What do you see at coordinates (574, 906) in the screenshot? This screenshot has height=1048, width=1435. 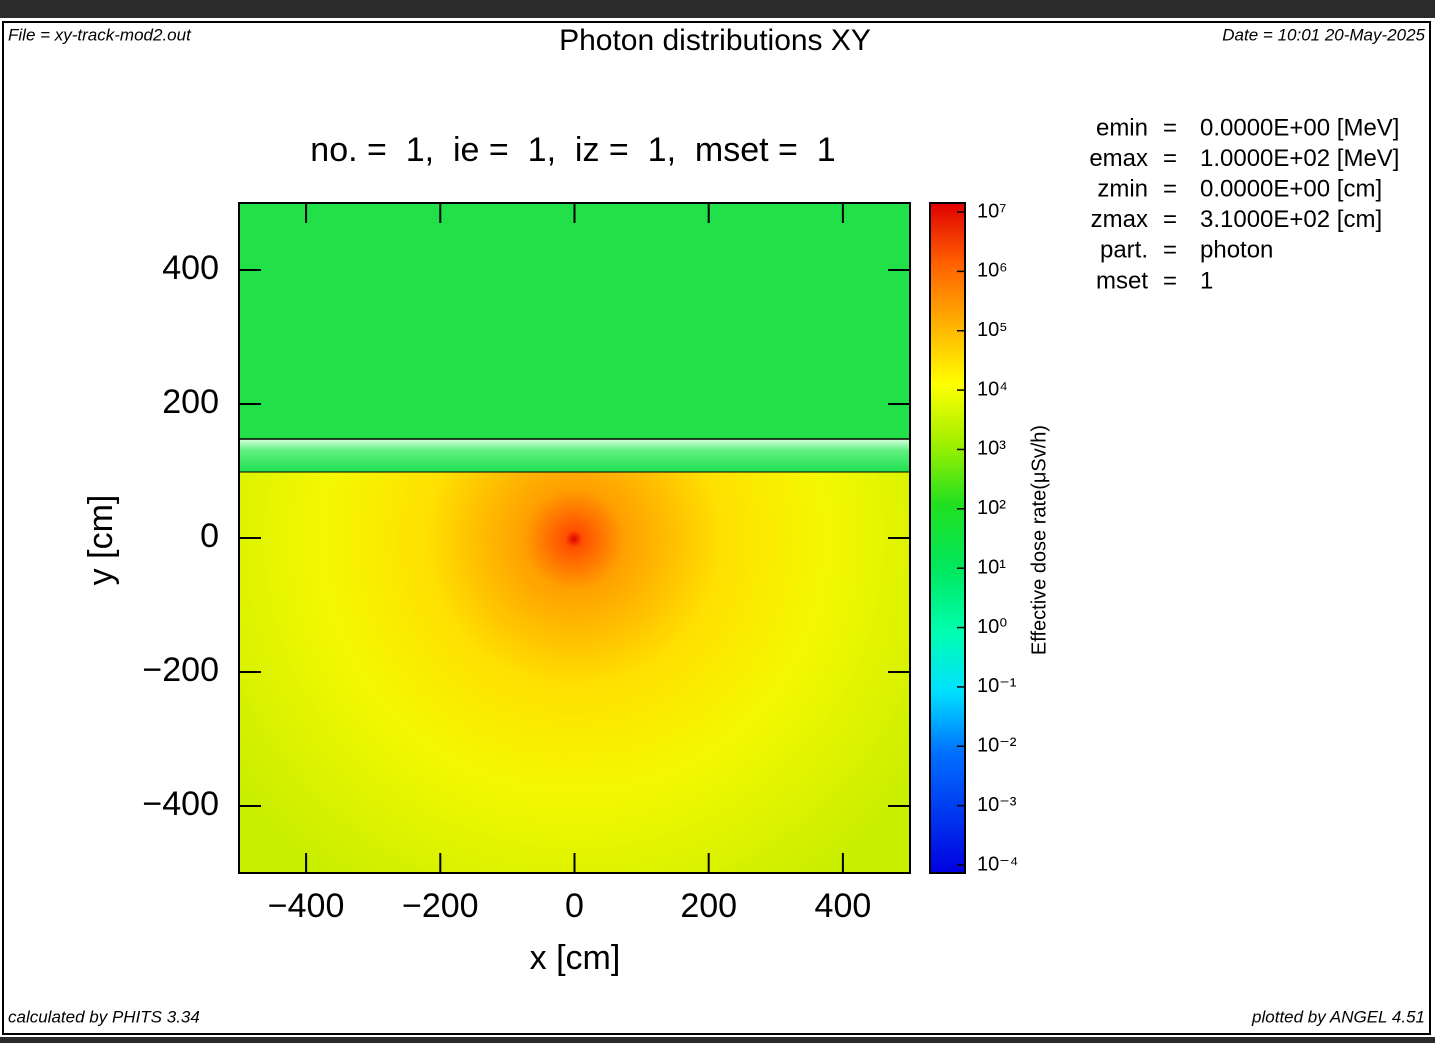 I see `x-tick-label: 0` at bounding box center [574, 906].